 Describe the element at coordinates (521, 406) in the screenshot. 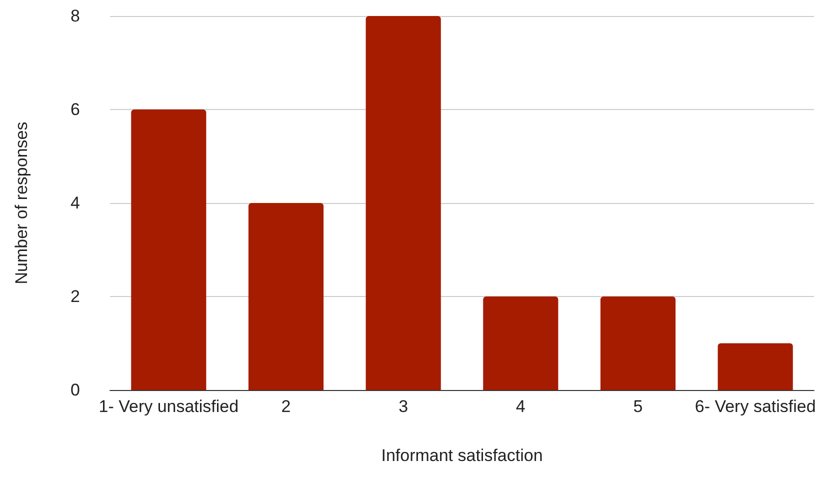

I see `x-tick-label: 4` at that location.